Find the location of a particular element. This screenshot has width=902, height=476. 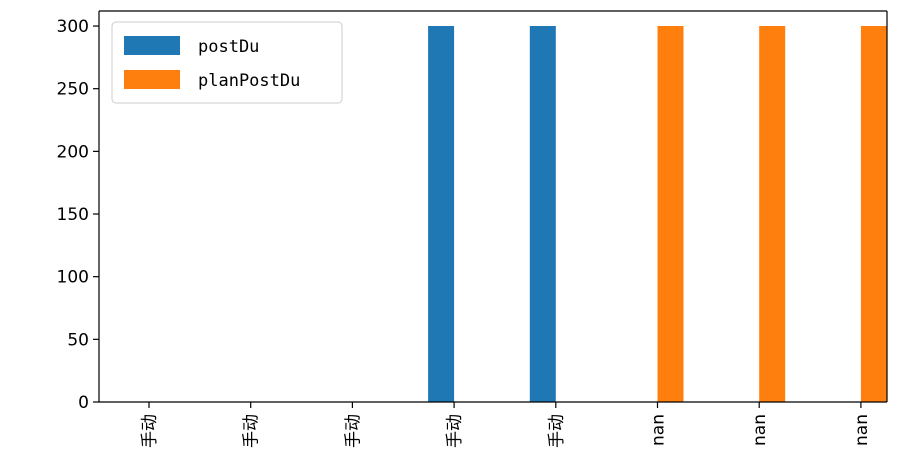

y-tick-label: 200 is located at coordinates (73, 152).